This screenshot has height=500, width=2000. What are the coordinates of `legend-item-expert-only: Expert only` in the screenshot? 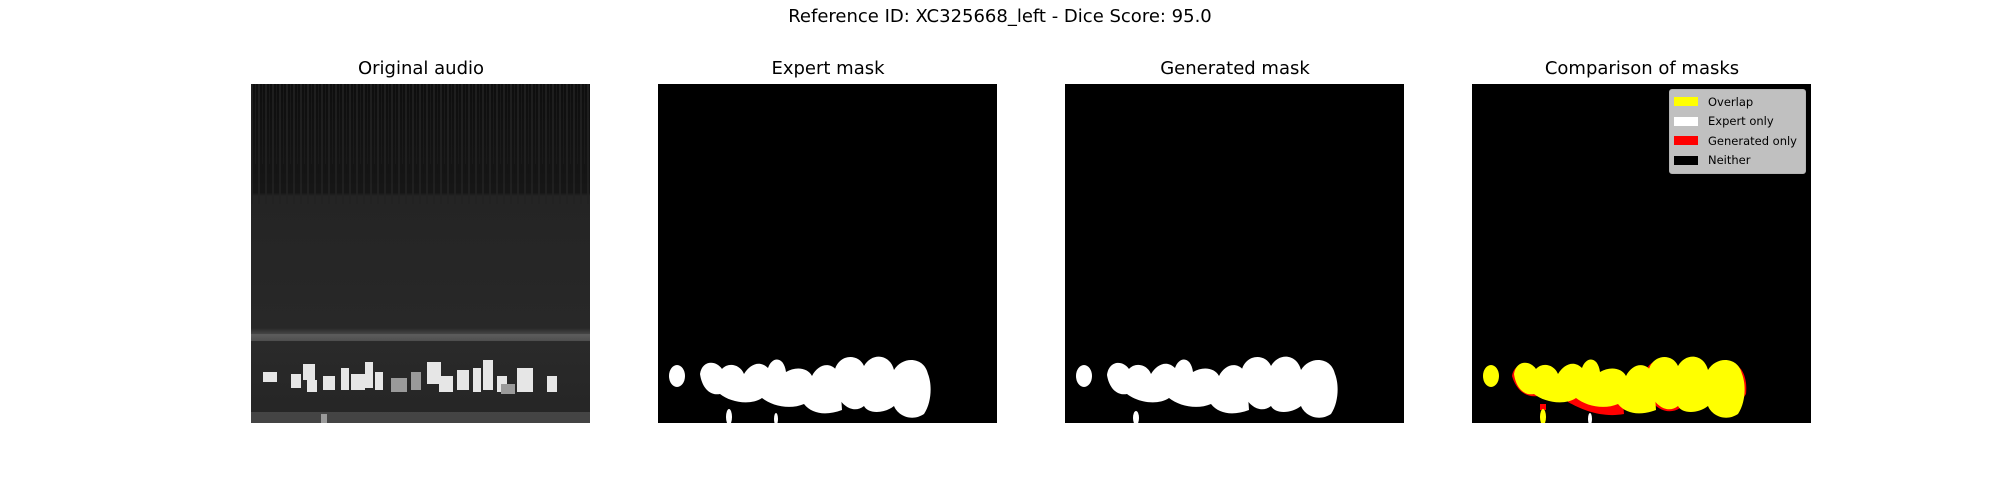 It's located at (1735, 122).